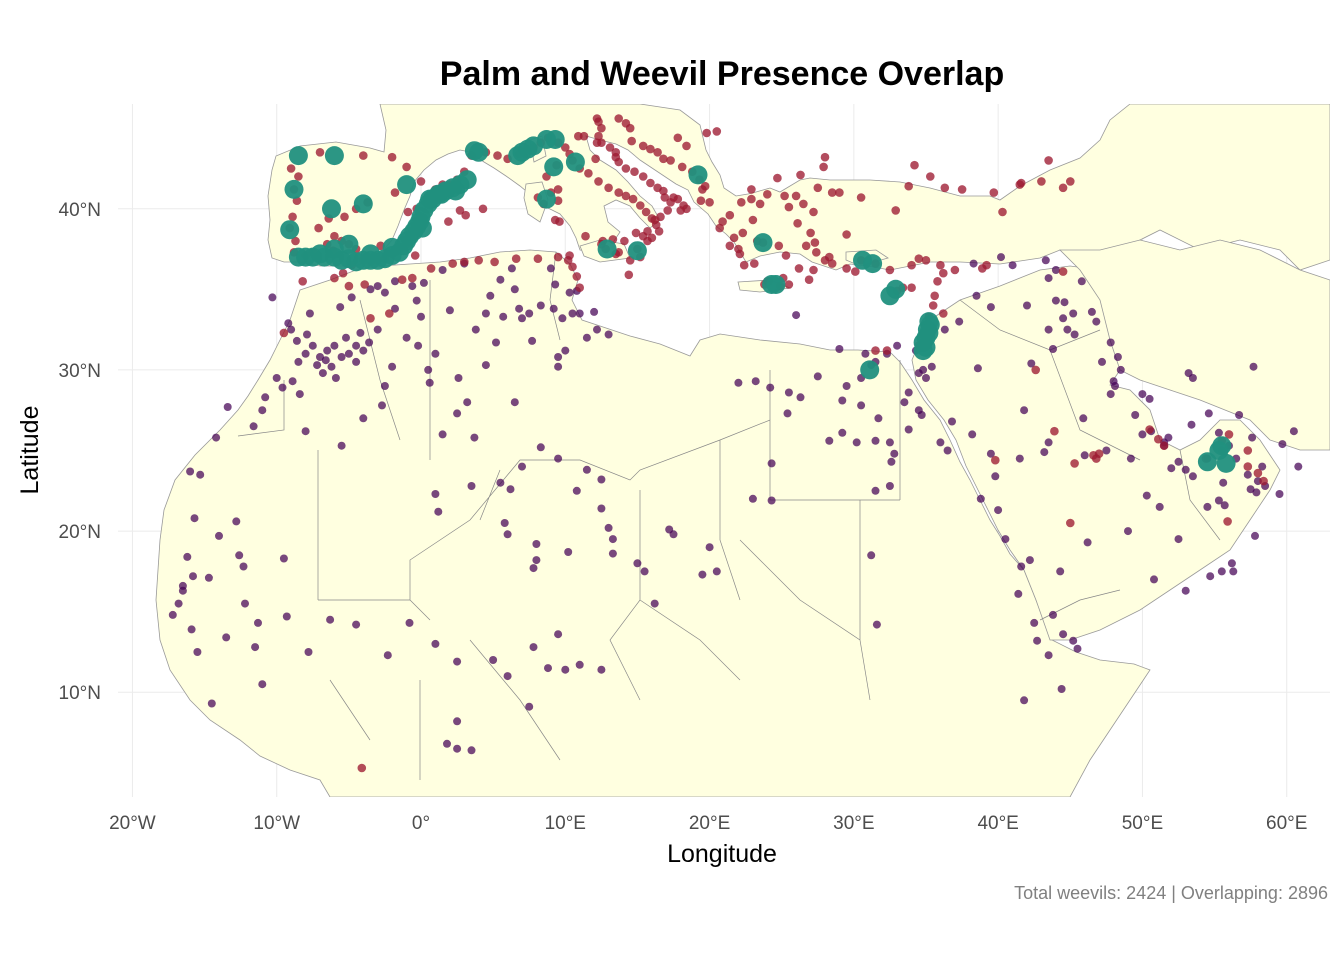  What do you see at coordinates (722, 854) in the screenshot?
I see `x-axis-title: Longitude` at bounding box center [722, 854].